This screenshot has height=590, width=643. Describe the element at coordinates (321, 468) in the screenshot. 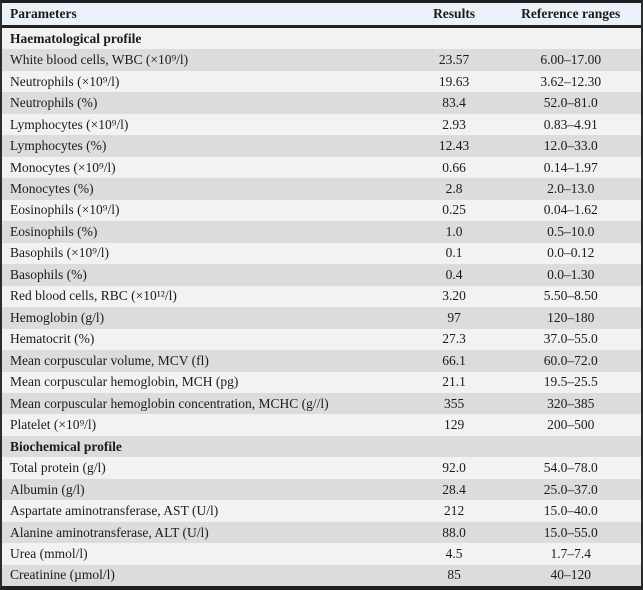

I see `table-row: Total protein (g/l) 92.0 54.0–78.0` at that location.